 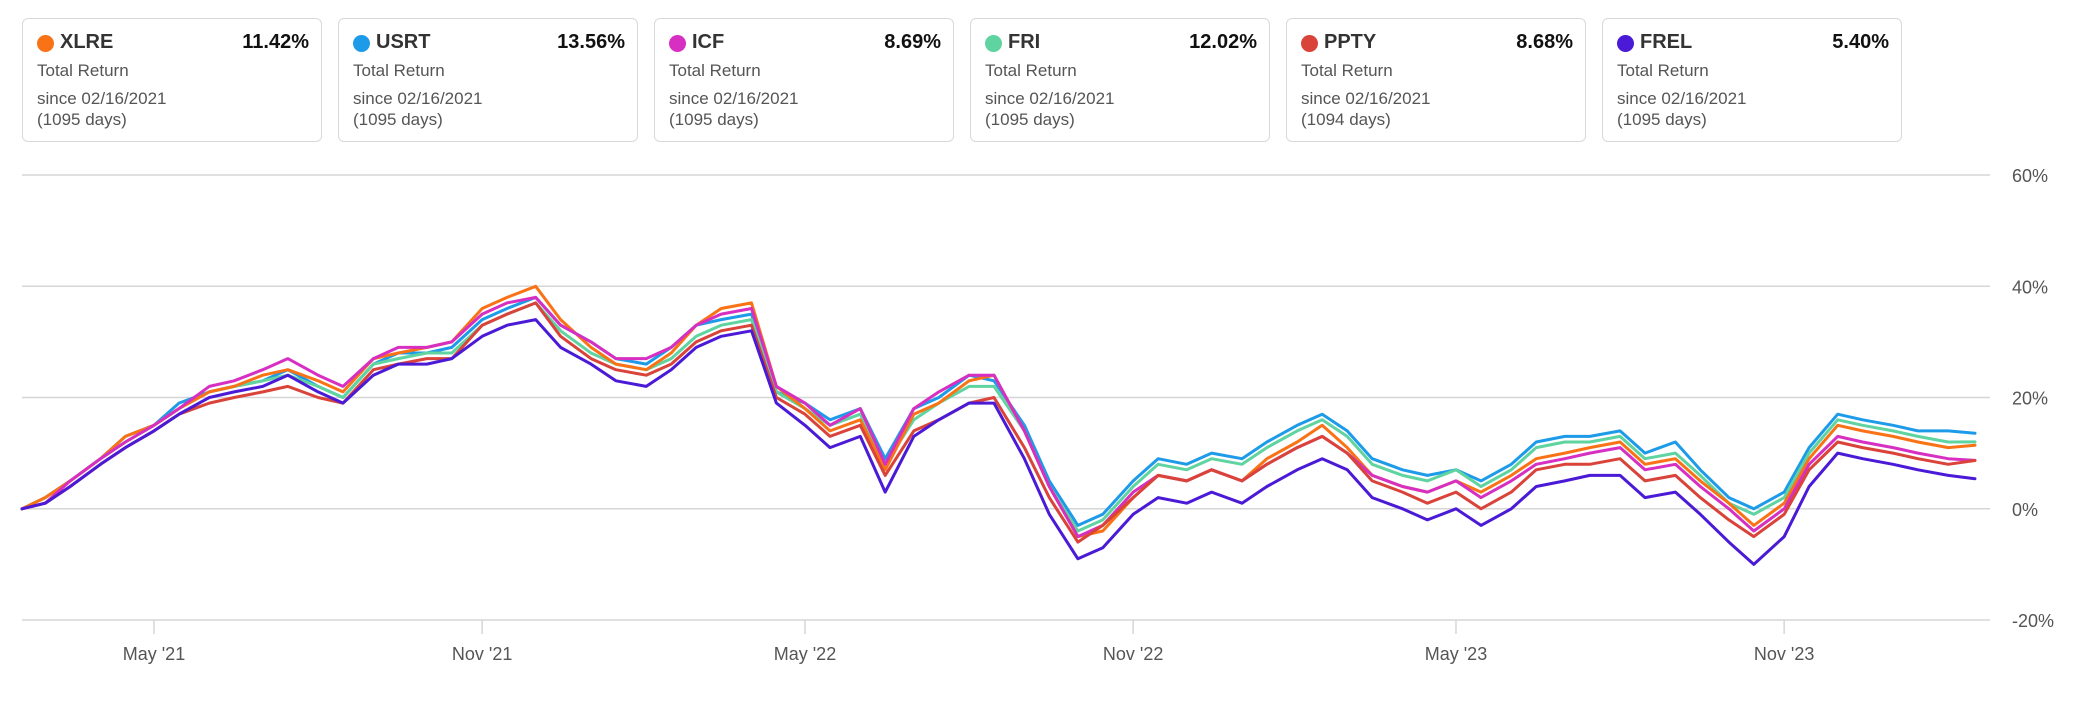 What do you see at coordinates (482, 654) in the screenshot?
I see `x-tick-label: Nov '21` at bounding box center [482, 654].